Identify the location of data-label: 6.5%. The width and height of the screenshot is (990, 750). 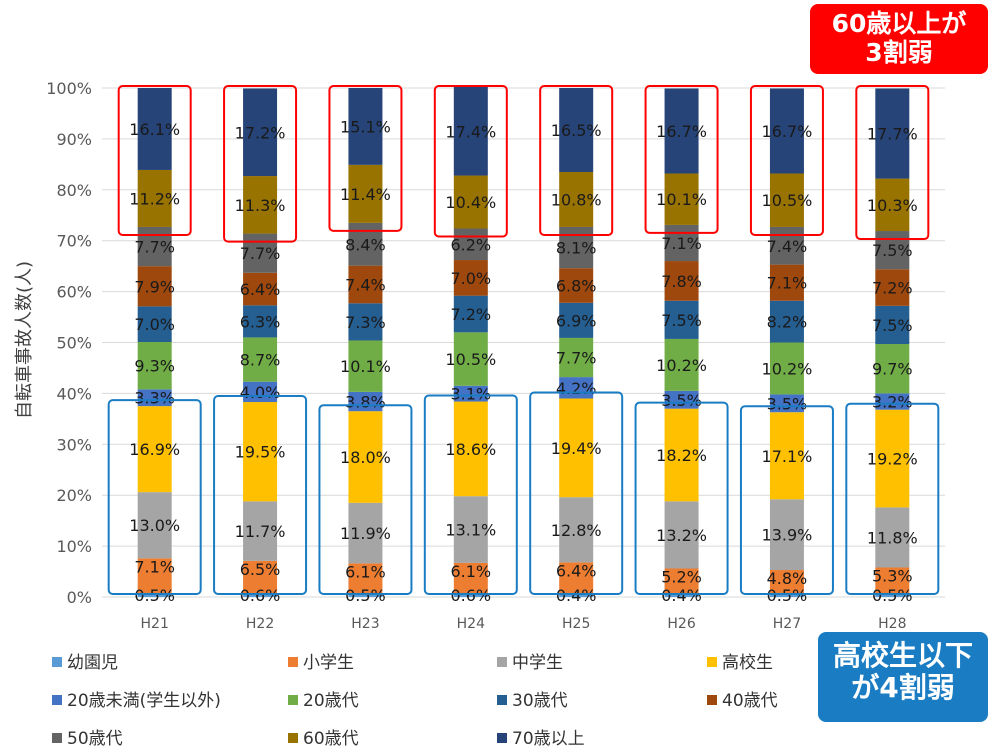
(260, 569).